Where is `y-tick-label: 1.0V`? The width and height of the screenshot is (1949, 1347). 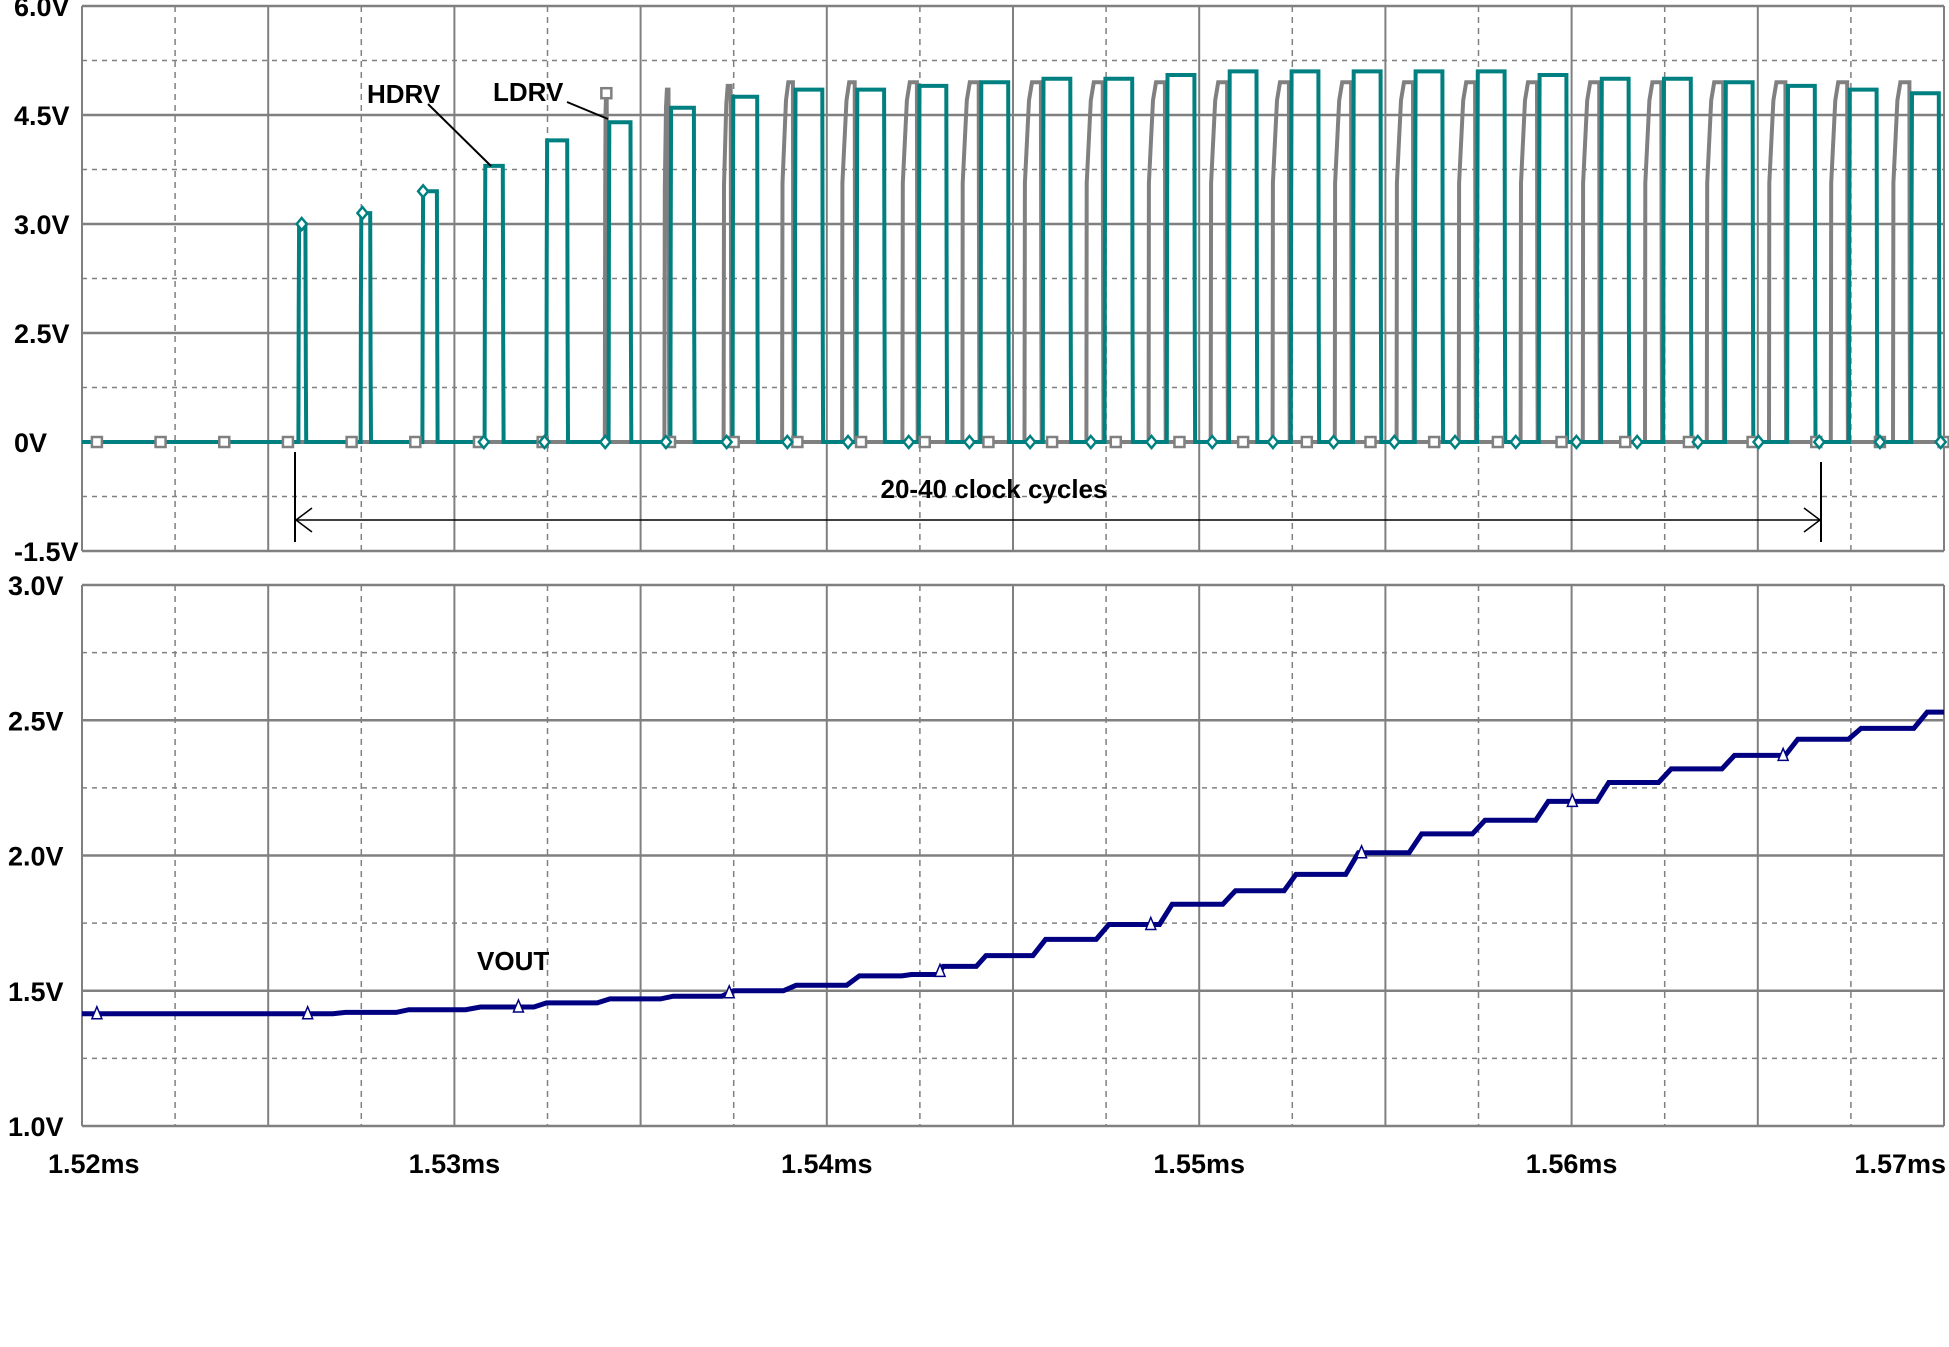
y-tick-label: 1.0V is located at coordinates (36, 1127).